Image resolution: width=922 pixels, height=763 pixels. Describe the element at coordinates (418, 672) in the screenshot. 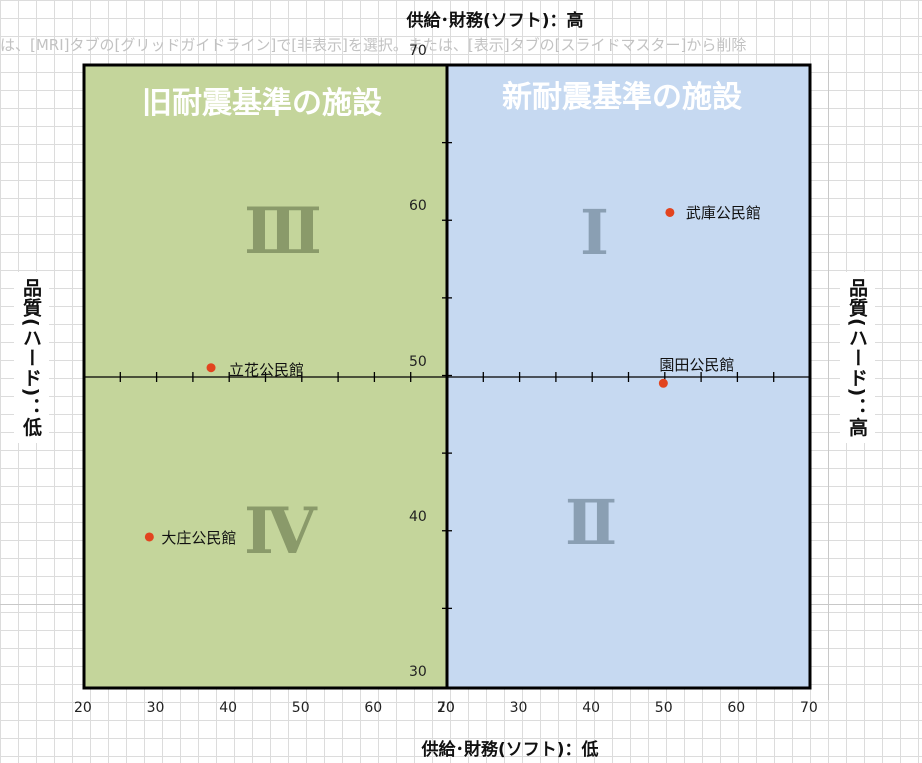

I see `y-tick-label: 30` at that location.